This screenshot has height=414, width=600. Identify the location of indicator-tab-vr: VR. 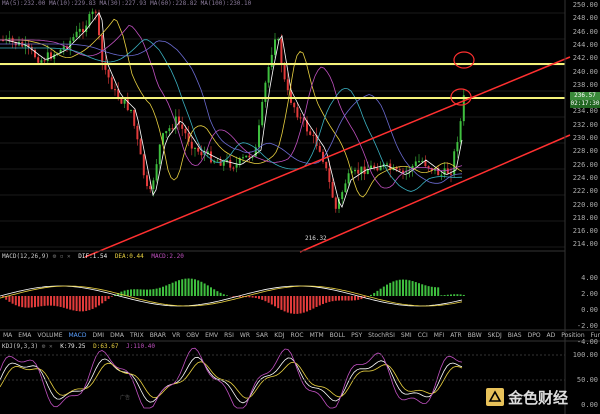
(176, 335).